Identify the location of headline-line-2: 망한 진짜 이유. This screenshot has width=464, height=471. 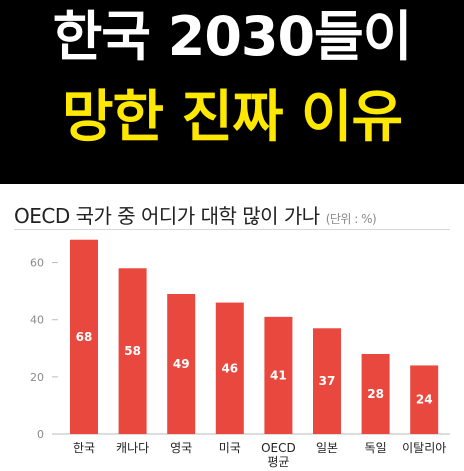
(232, 117).